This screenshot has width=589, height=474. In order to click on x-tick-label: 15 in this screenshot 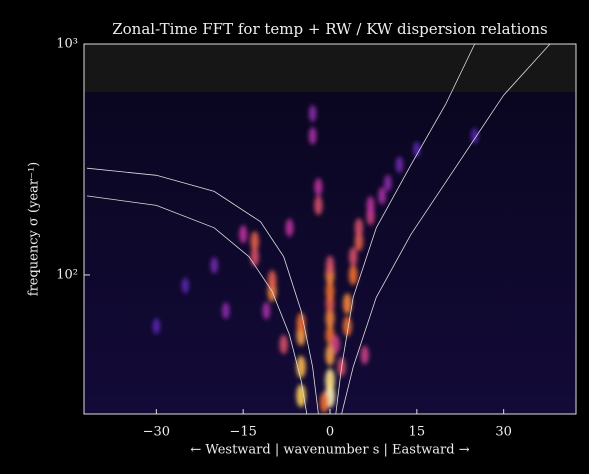, I will do `click(417, 432)`.